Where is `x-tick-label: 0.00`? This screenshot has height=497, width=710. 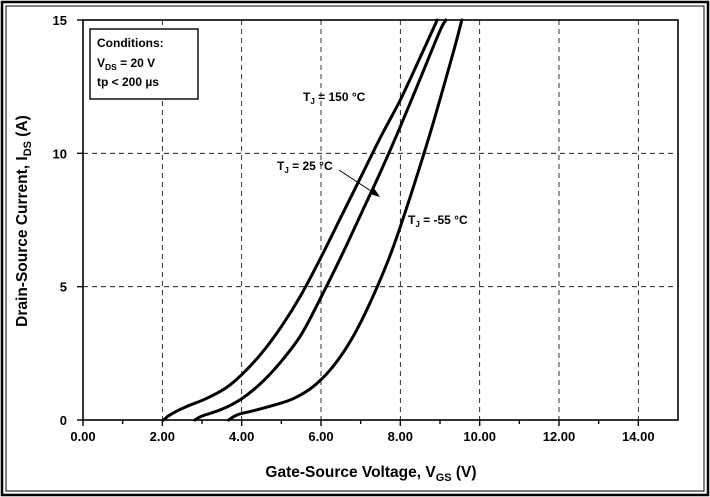 x-tick-label: 0.00 is located at coordinates (82, 436).